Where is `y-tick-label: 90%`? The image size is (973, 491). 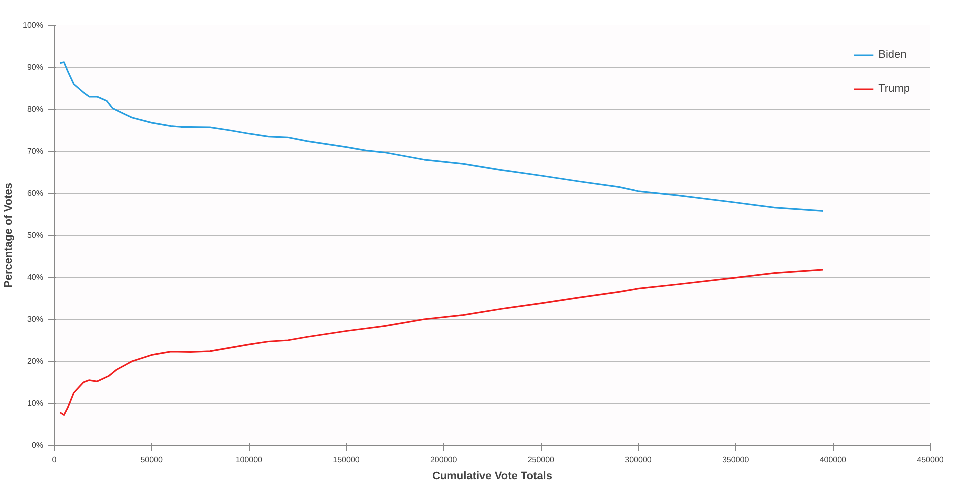
y-tick-label: 90% is located at coordinates (35, 67).